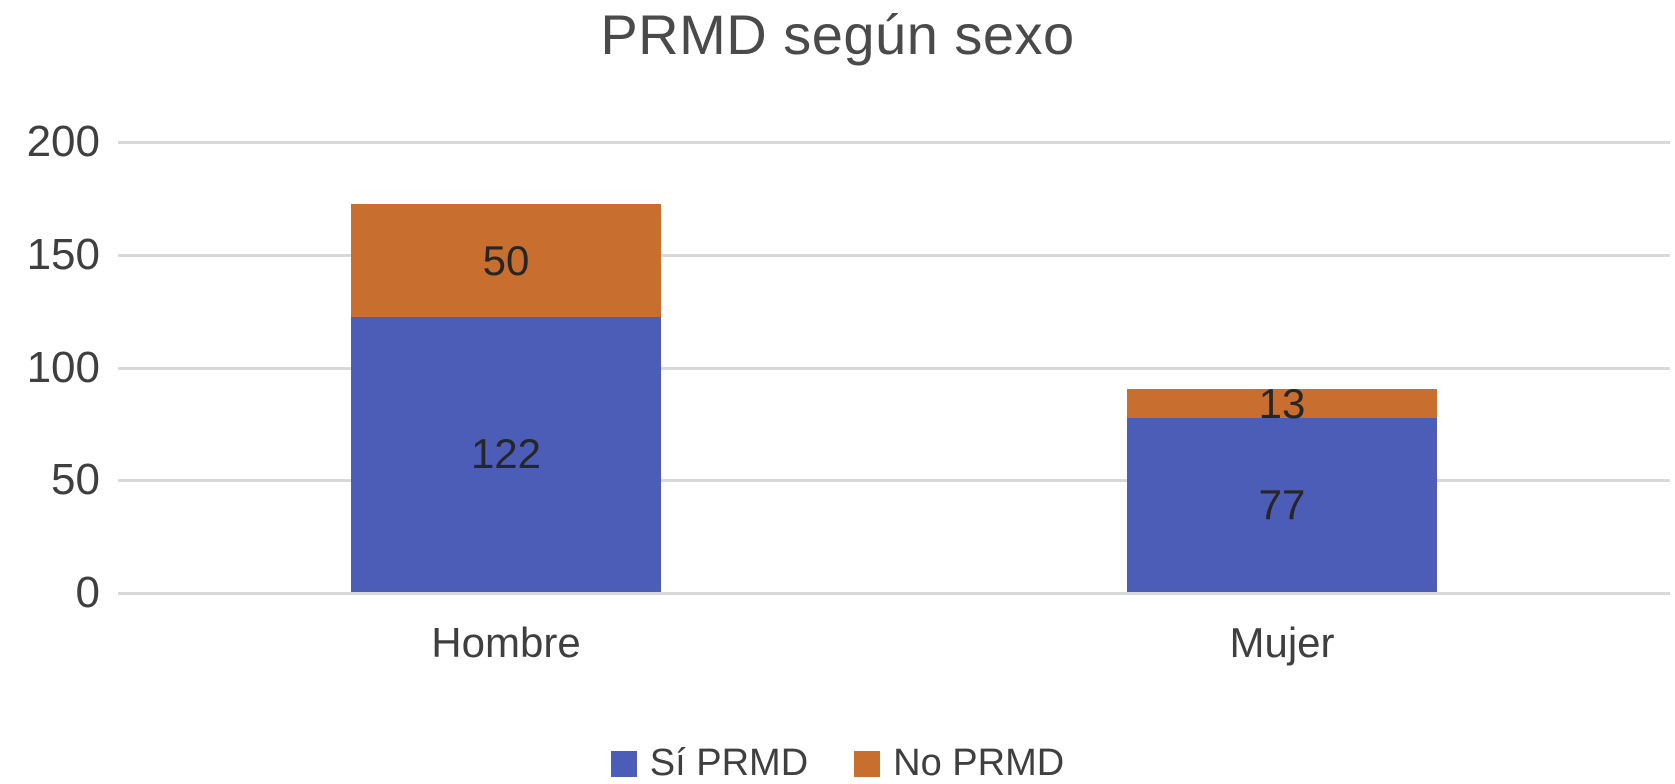  What do you see at coordinates (87, 592) in the screenshot?
I see `y-tick-label-0: 0` at bounding box center [87, 592].